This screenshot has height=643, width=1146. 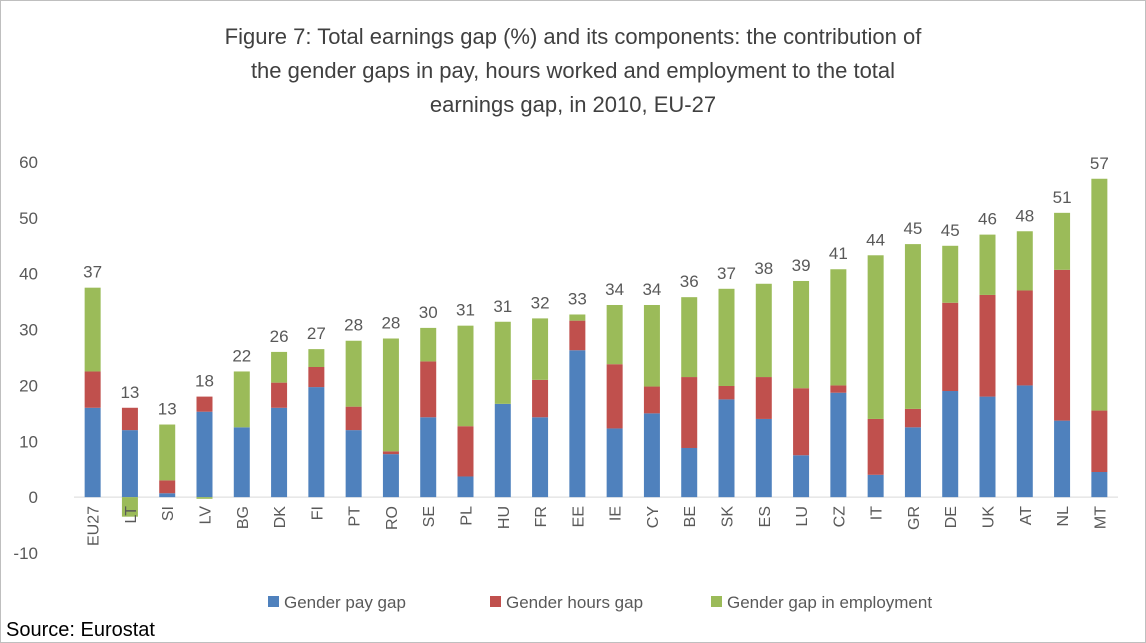 What do you see at coordinates (1100, 517) in the screenshot?
I see `x-tick-label: MT` at bounding box center [1100, 517].